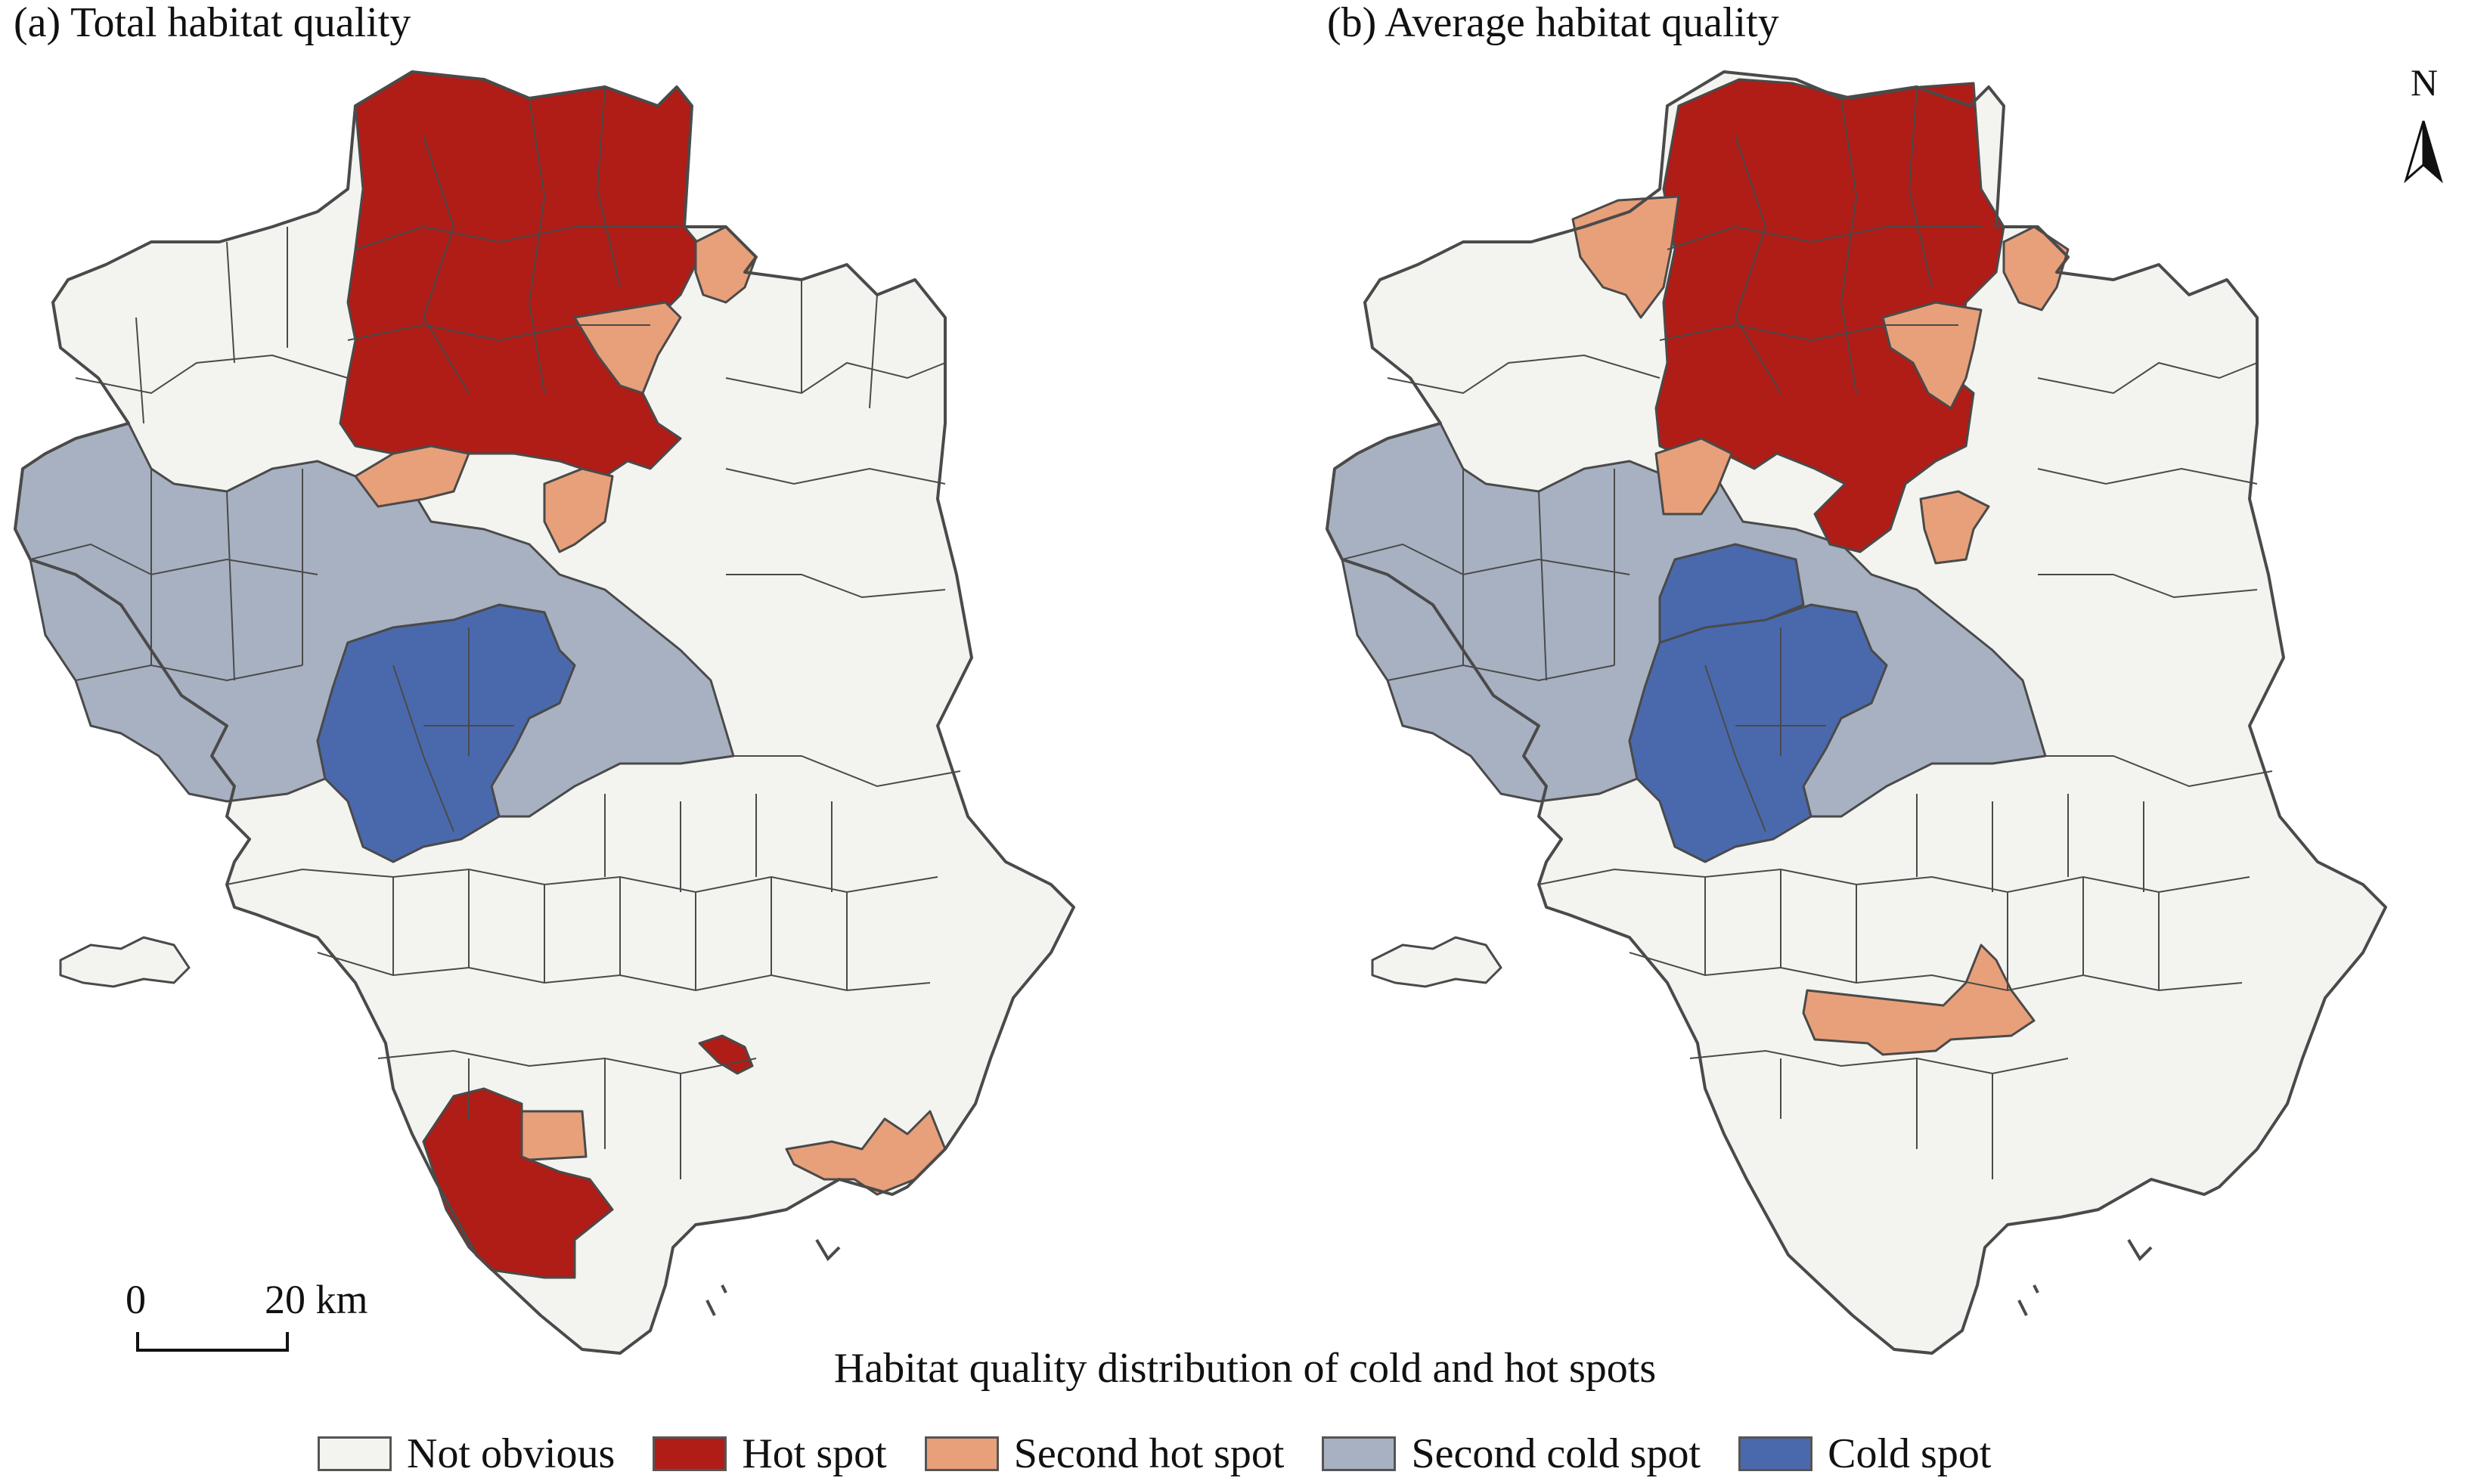 The height and width of the screenshot is (1484, 2490). What do you see at coordinates (212, 23) in the screenshot?
I see `panel-title-a: (a) Total habitat quality` at bounding box center [212, 23].